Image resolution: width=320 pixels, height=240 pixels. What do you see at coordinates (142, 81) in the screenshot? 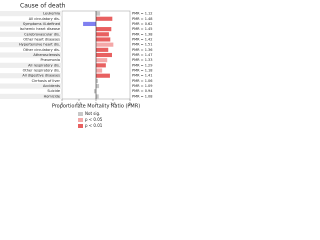
I see `value-label: PMR = 1.06` at bounding box center [142, 81].